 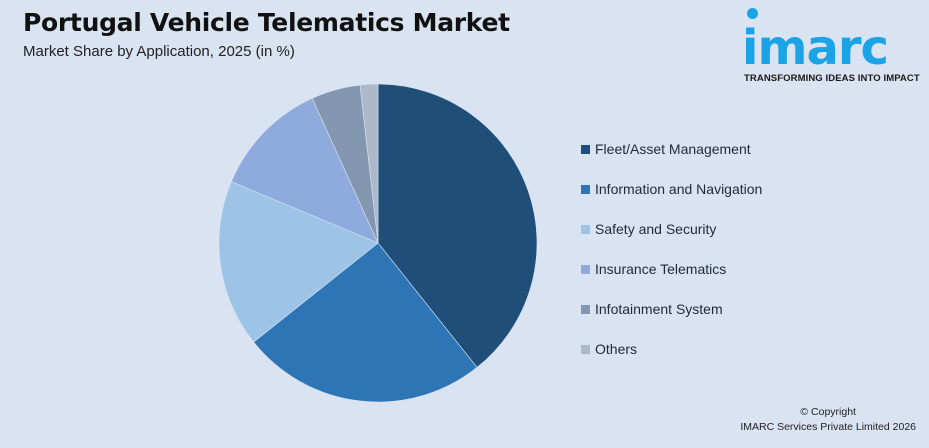 What do you see at coordinates (304, 170) in the screenshot?
I see `pie-slice-insurance-telematics` at bounding box center [304, 170].